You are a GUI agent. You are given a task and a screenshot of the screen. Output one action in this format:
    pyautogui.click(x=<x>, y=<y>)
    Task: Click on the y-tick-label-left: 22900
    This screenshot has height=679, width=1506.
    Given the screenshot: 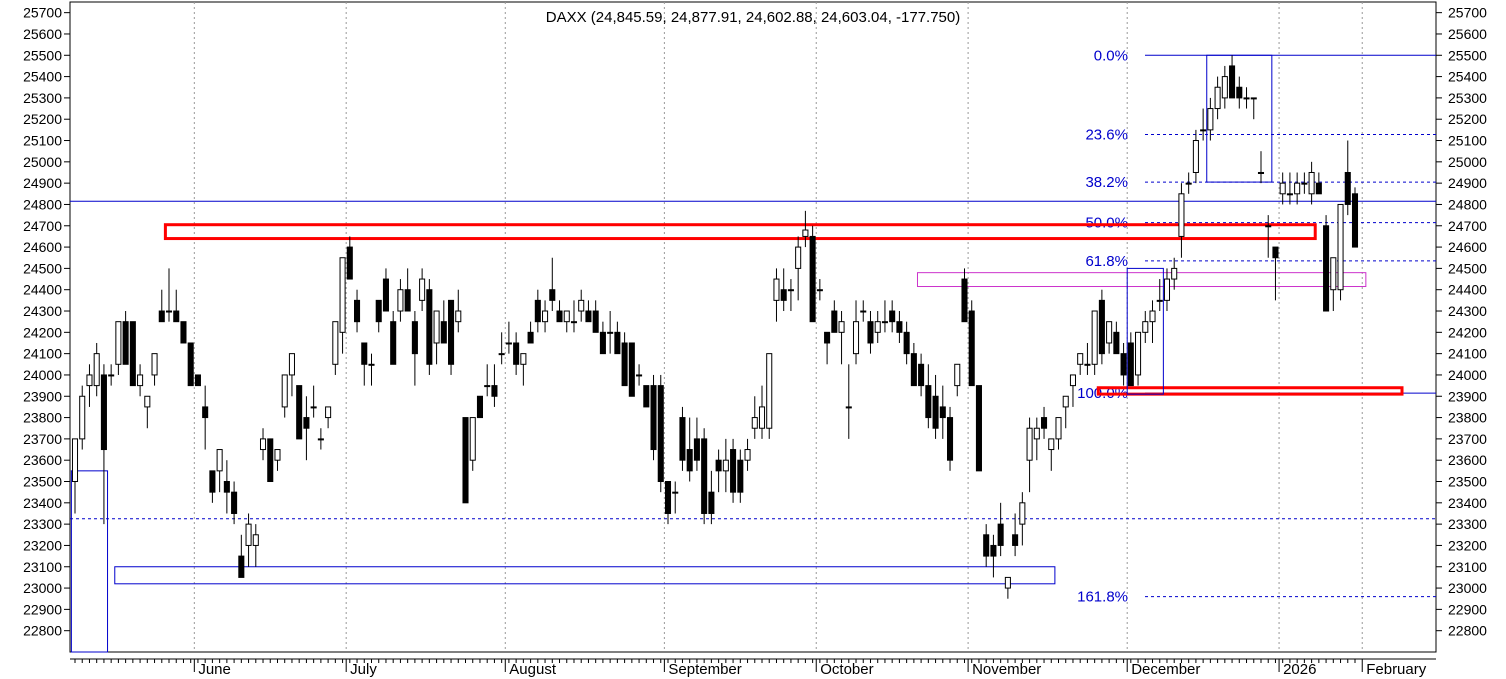 What is the action you would take?
    pyautogui.click(x=42, y=609)
    